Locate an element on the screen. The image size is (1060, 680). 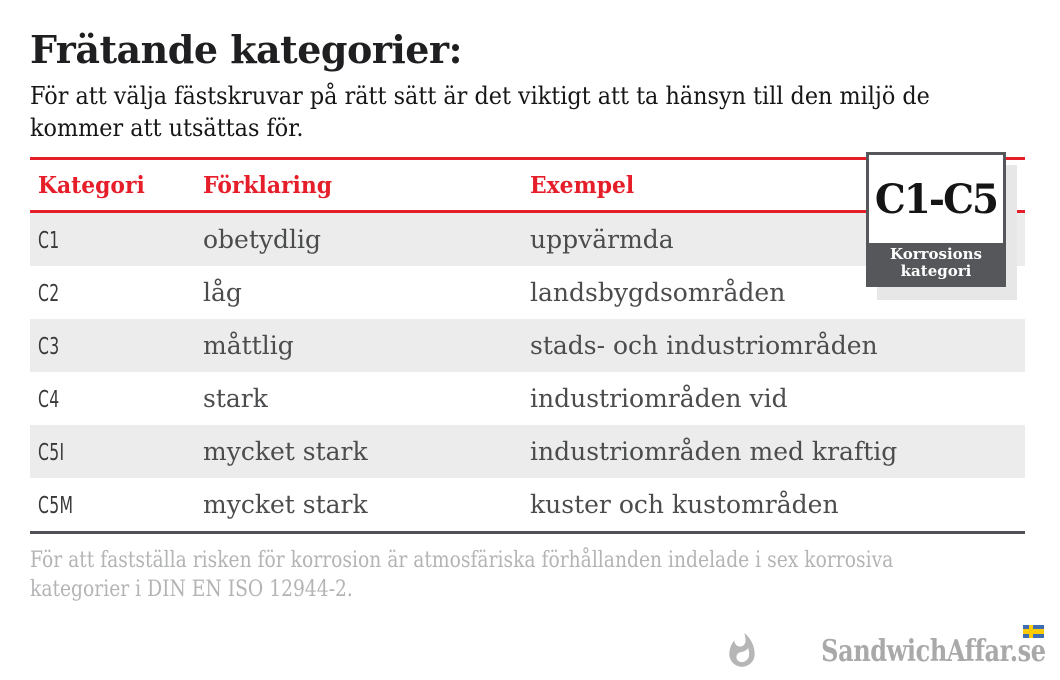
sandwichaffar-logo: SandwichAffar.se is located at coordinates (884, 648).